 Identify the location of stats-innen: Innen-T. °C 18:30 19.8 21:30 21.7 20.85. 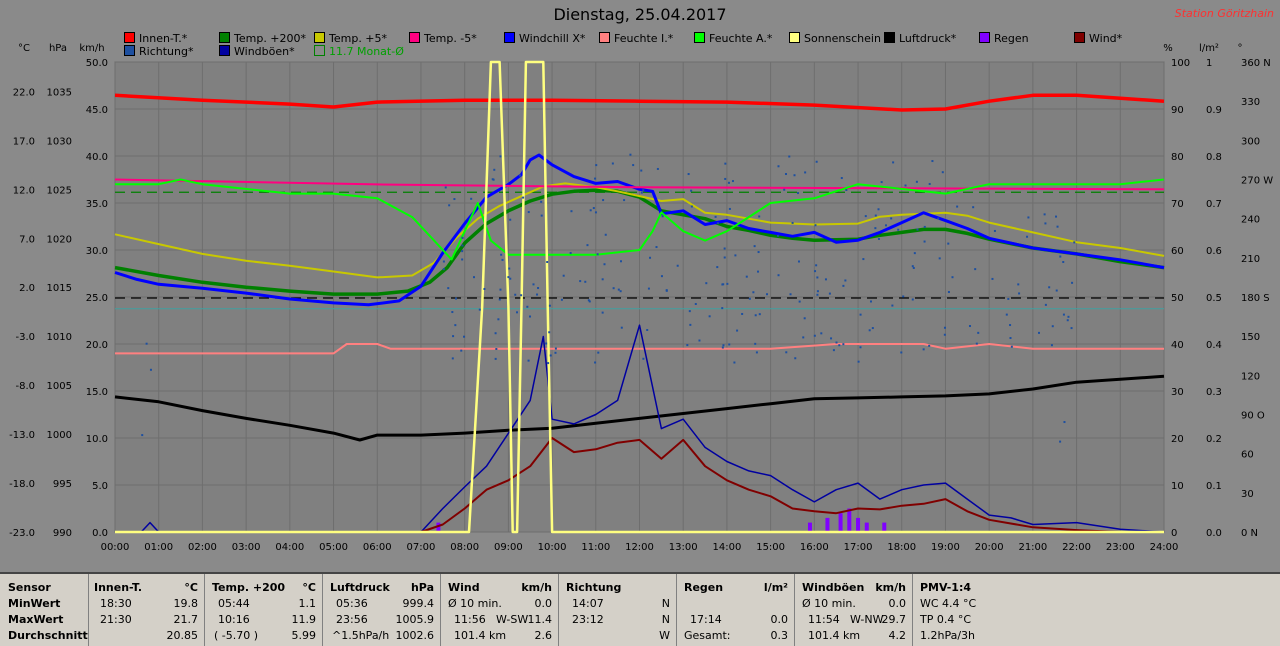
(146, 610).